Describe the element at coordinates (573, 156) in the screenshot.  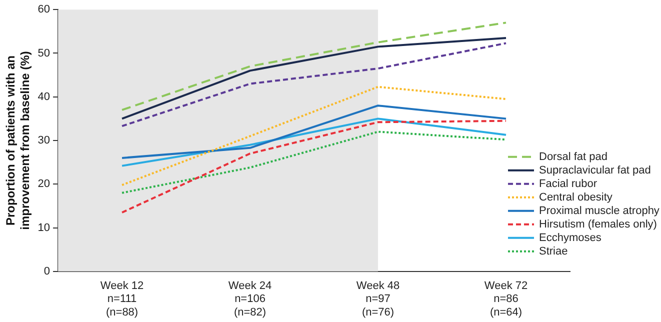
I see `legend-label: Dorsal fat pad` at that location.